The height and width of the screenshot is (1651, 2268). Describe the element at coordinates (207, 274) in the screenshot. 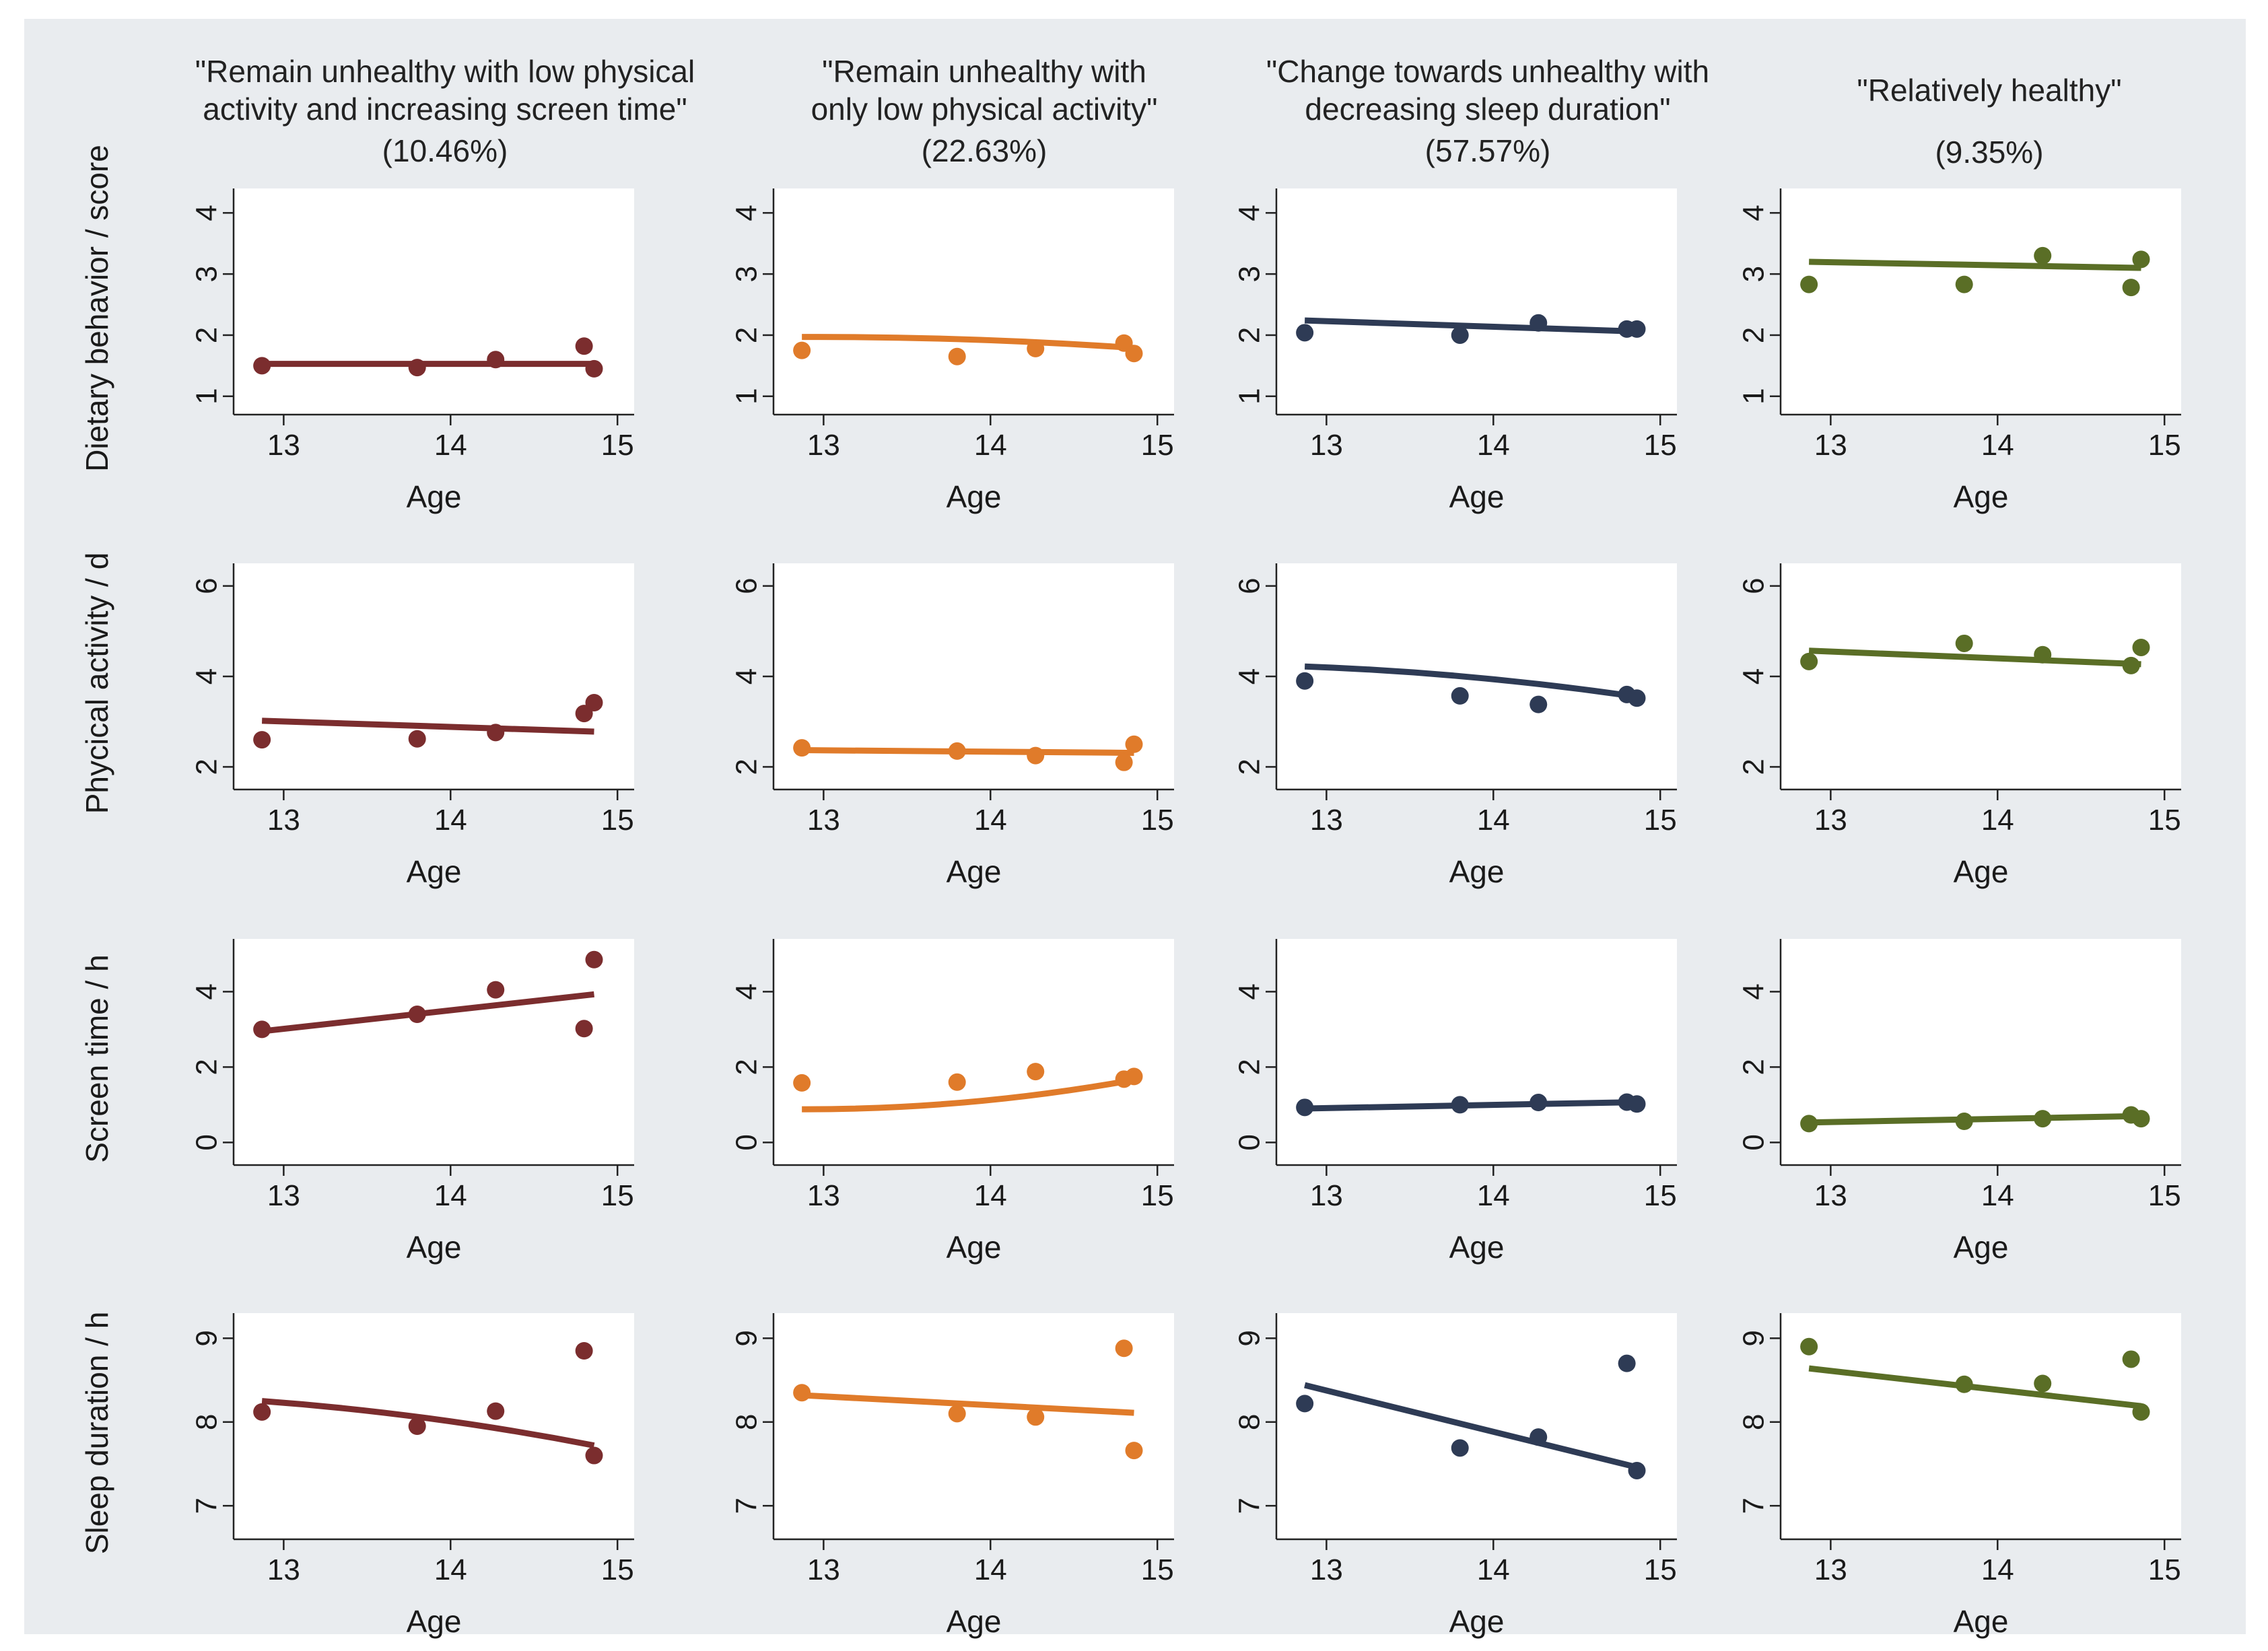

I see `y-tick-label: 3` at that location.